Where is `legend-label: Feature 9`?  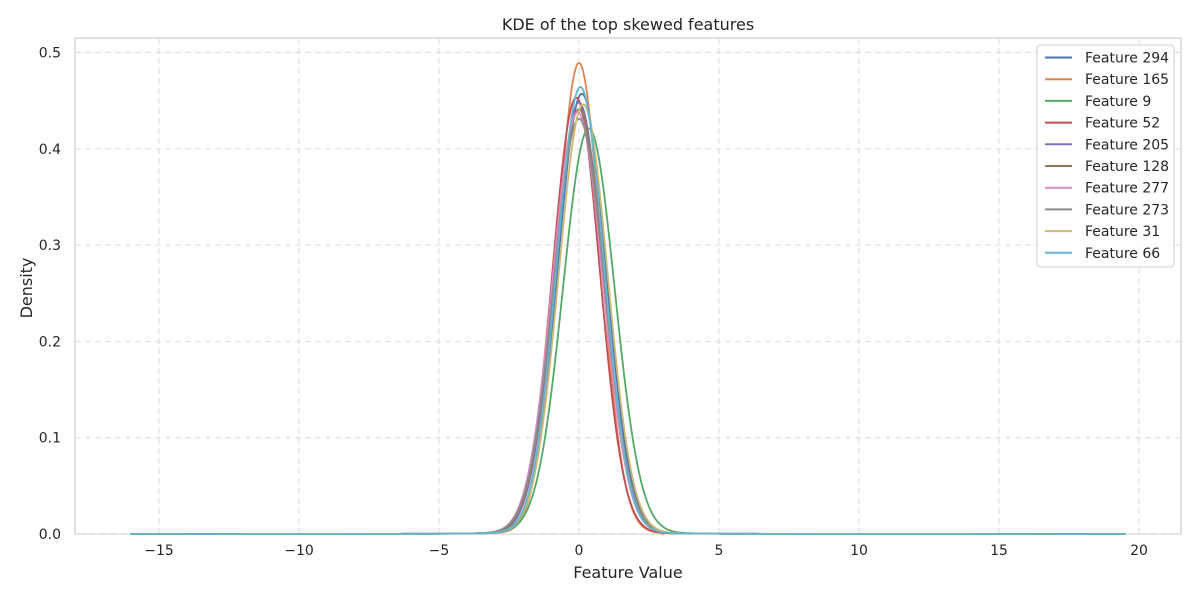 legend-label: Feature 9 is located at coordinates (1118, 102).